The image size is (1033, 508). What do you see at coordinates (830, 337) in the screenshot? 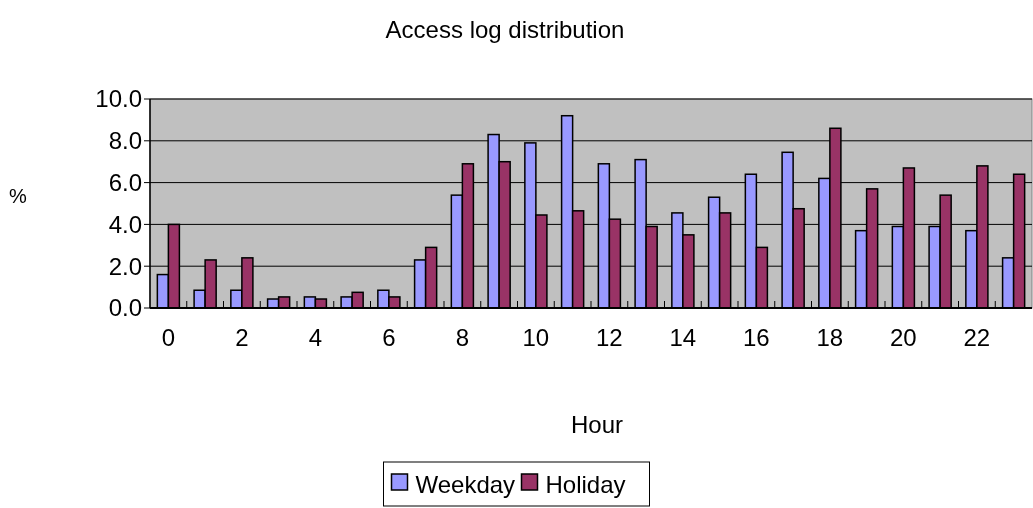
I see `x-tick-label: 18` at bounding box center [830, 337].